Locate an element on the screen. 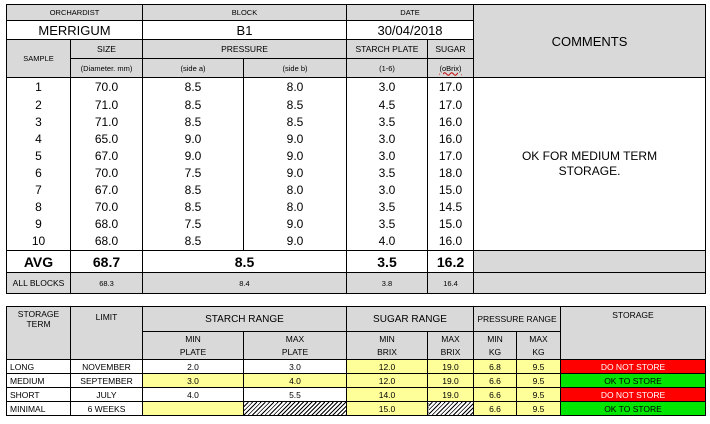 The width and height of the screenshot is (710, 424). starch-max is located at coordinates (295, 408).